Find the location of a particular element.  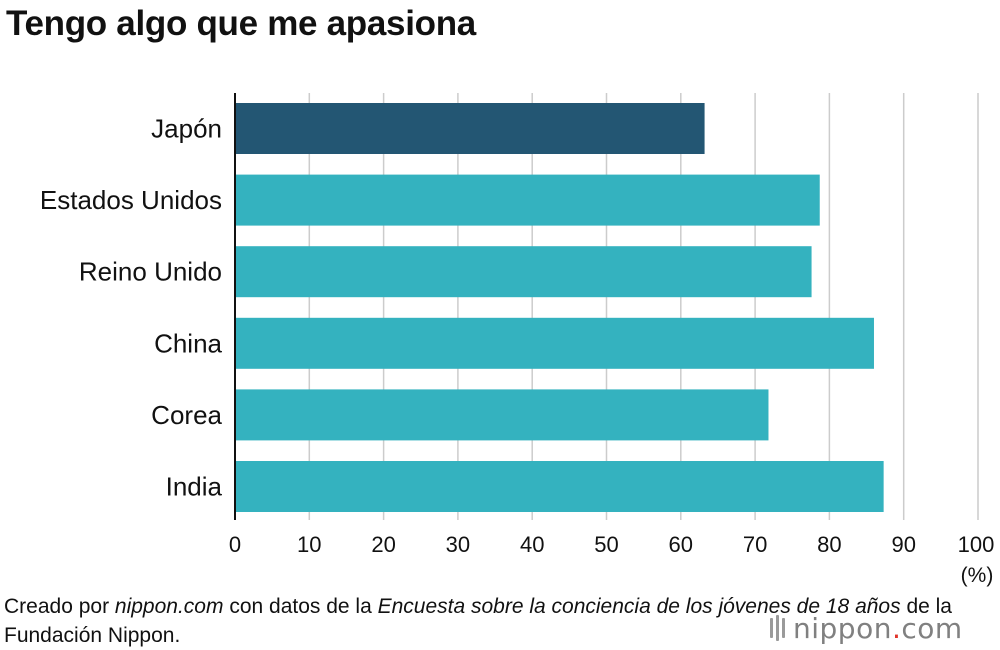

logo-name: nippon is located at coordinates (842, 628).